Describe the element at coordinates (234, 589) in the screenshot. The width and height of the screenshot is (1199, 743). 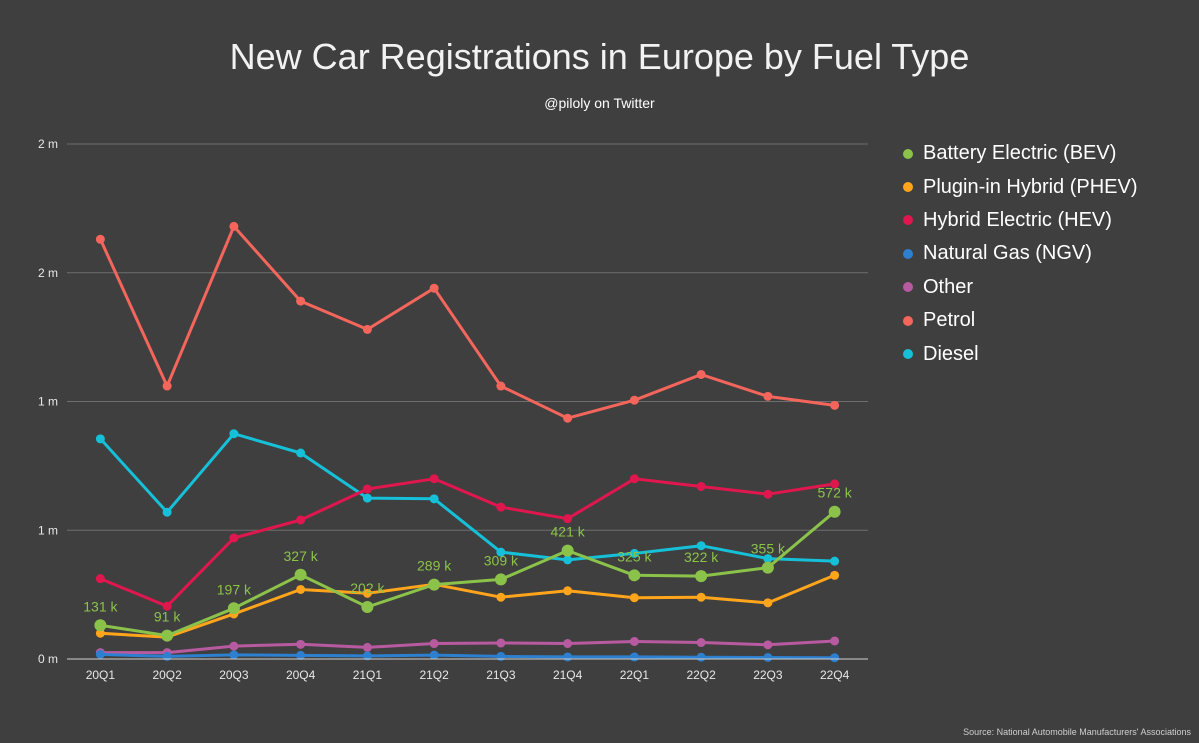
I see `data-label: 197 k` at that location.